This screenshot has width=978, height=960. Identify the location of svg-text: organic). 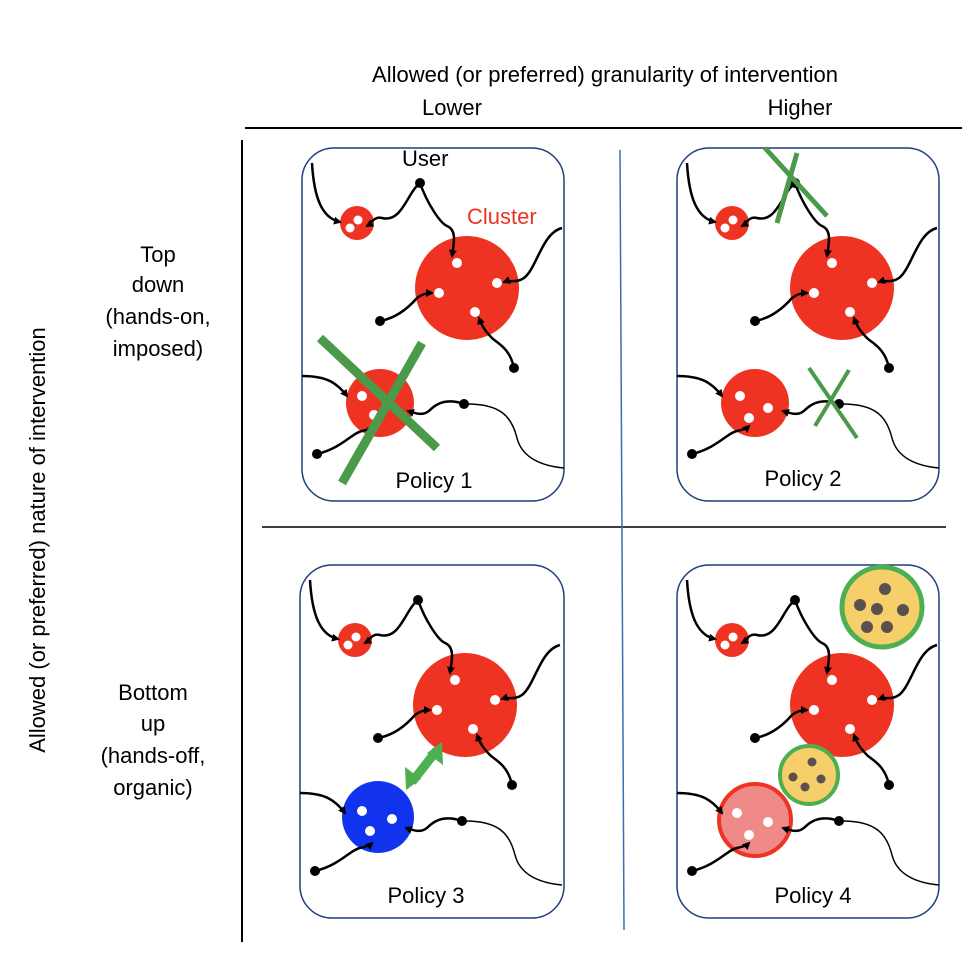
(152, 787).